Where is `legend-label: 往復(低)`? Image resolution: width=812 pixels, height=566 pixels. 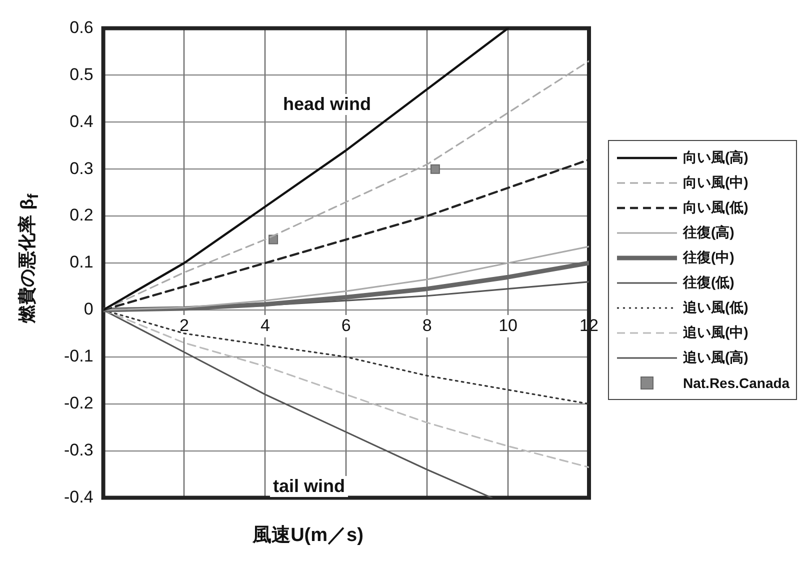
legend-label: 往復(低) is located at coordinates (708, 283).